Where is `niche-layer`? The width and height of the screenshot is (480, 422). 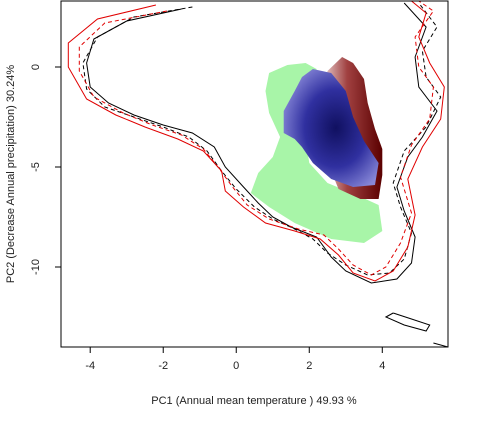 niche-layer is located at coordinates (316, 150).